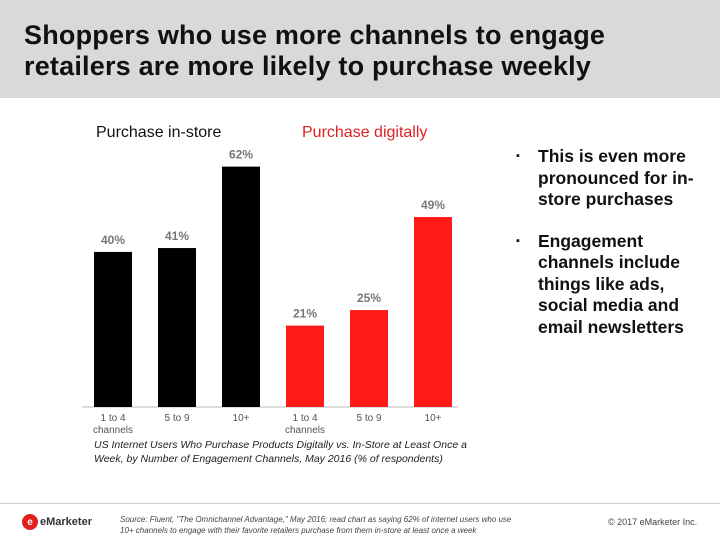  I want to click on data-label: 62%, so click(241, 155).